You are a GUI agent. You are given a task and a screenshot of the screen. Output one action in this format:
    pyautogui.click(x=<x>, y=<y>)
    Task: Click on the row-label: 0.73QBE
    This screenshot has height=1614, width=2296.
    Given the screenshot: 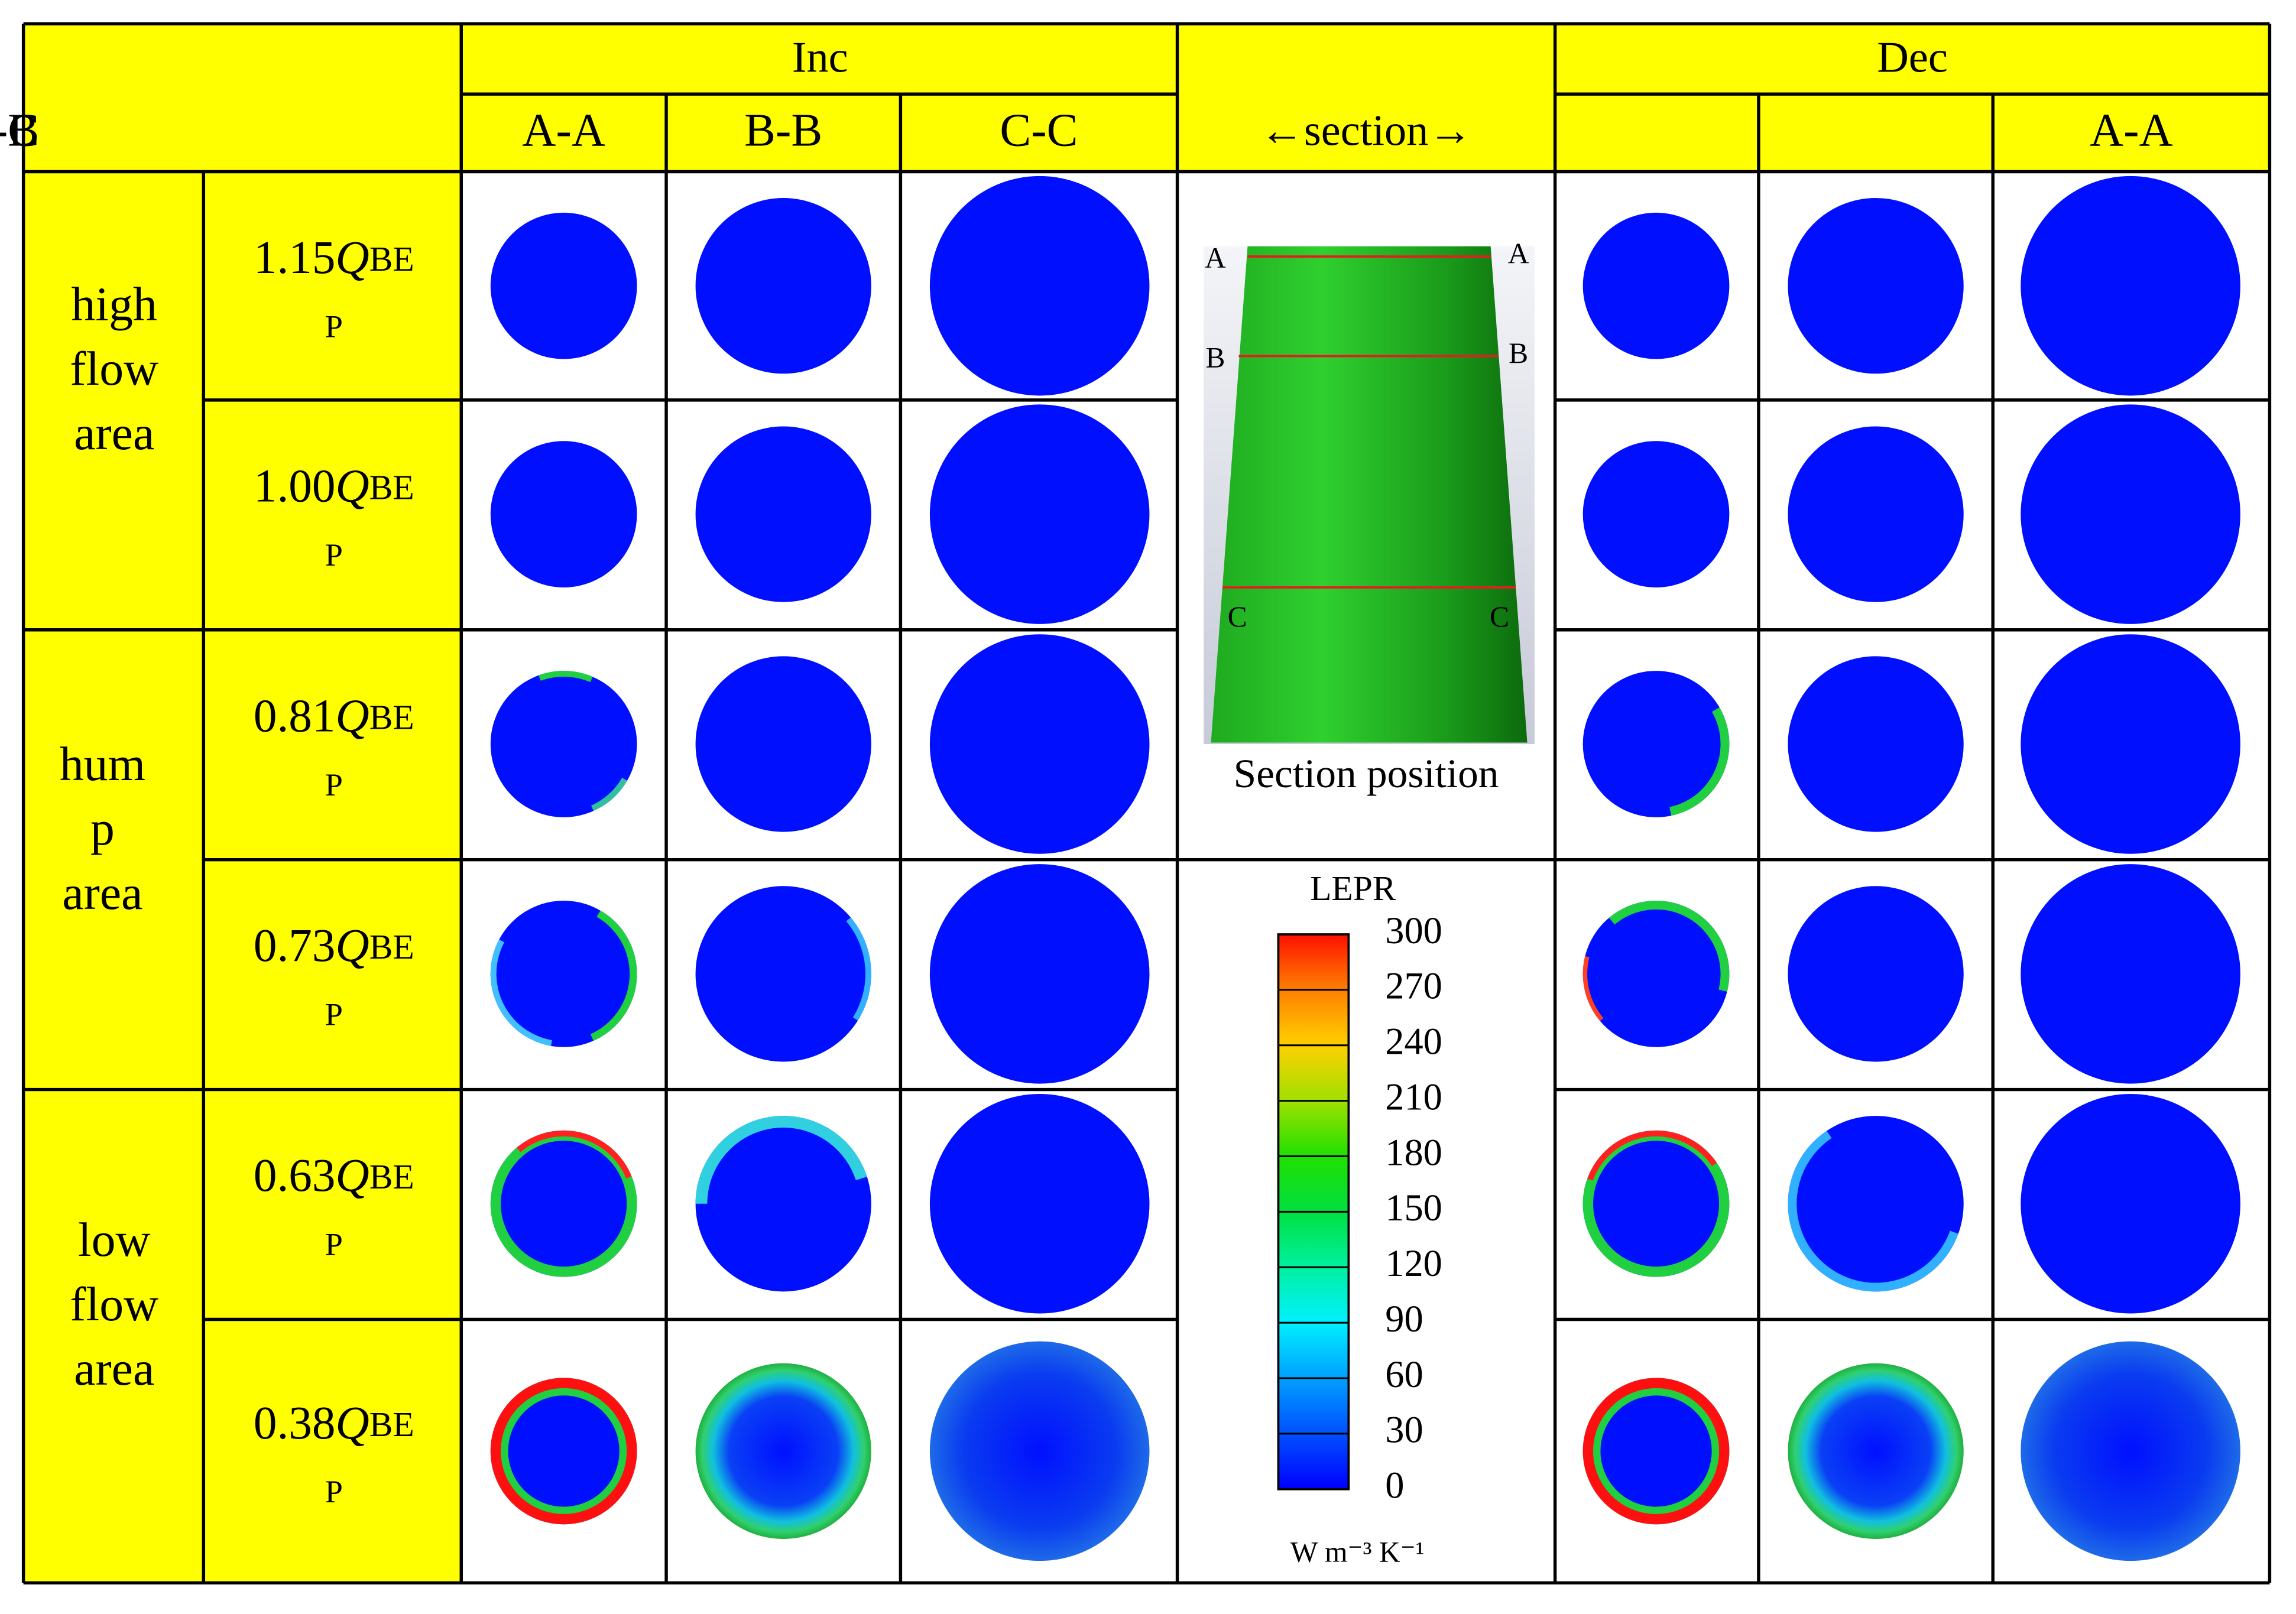 What is the action you would take?
    pyautogui.click(x=334, y=946)
    